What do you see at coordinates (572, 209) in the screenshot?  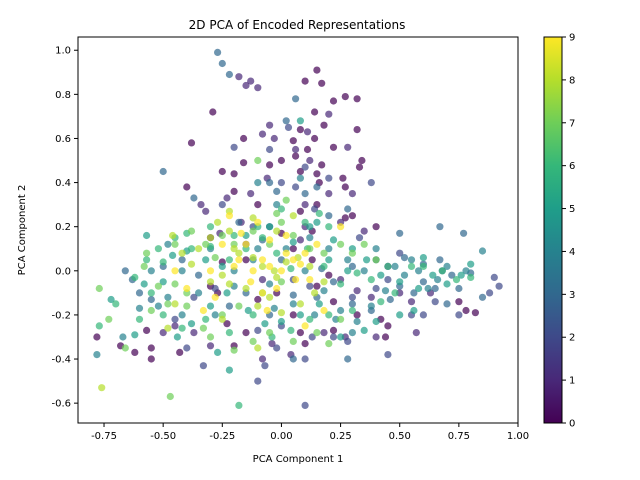 I see `colorbar-tick-label: 5` at bounding box center [572, 209].